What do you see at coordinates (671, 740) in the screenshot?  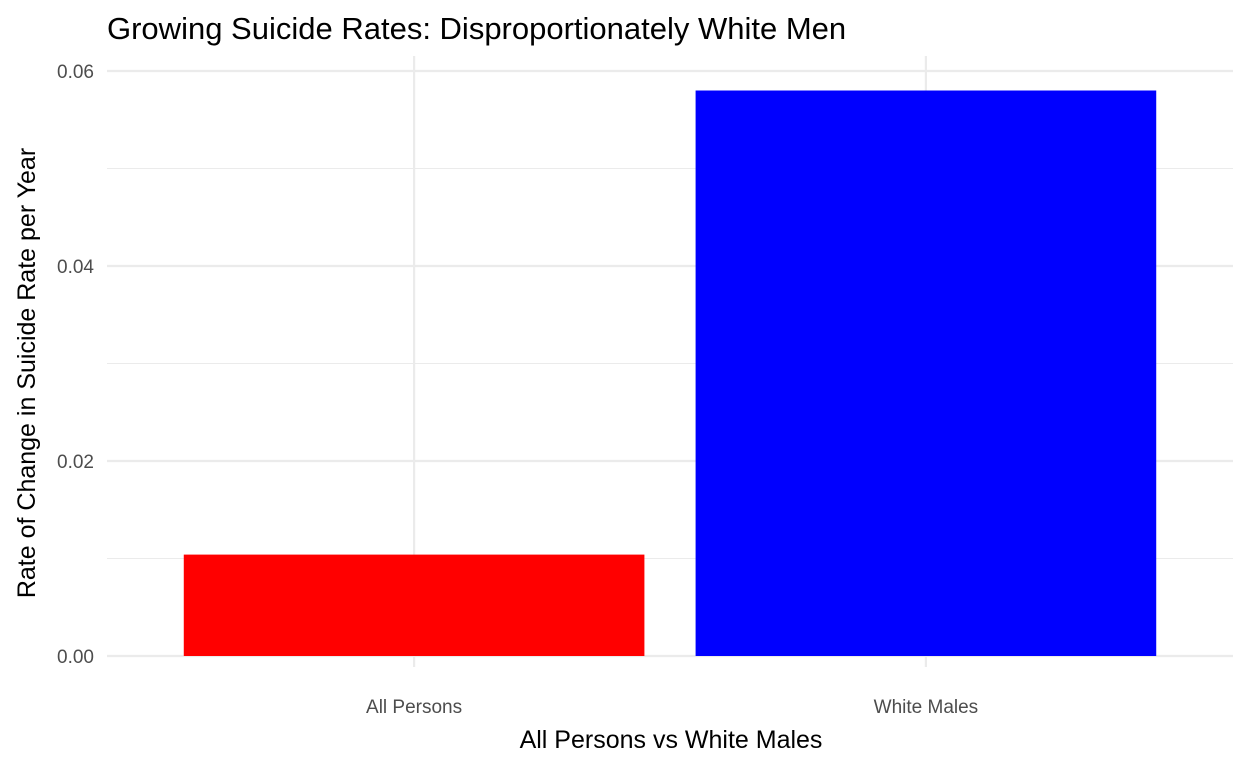 I see `x-axis-title: All Persons vs White Males` at bounding box center [671, 740].